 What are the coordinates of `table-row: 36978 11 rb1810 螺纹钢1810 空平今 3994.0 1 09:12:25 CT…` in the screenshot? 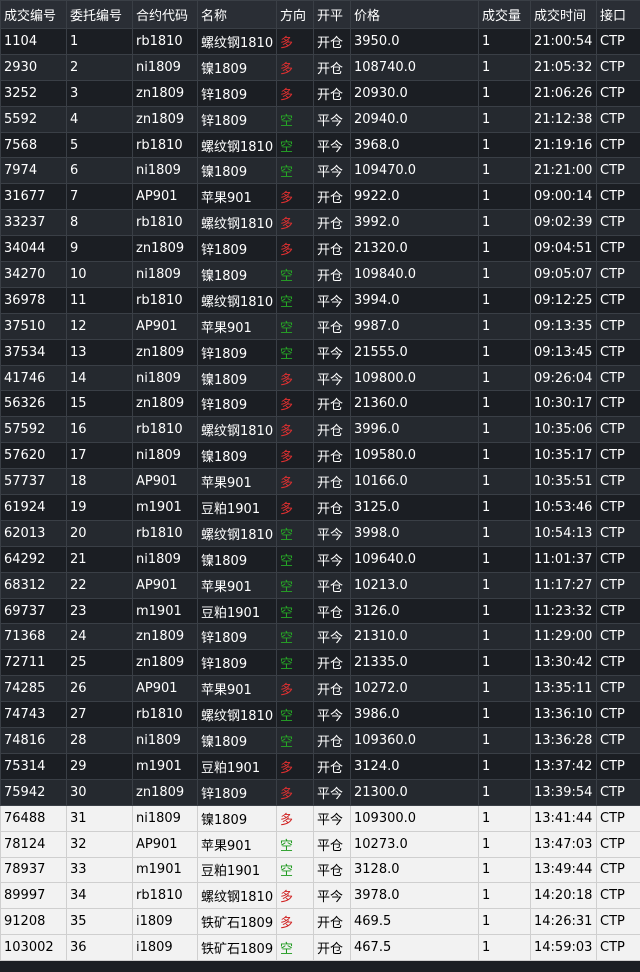 It's located at (320, 300).